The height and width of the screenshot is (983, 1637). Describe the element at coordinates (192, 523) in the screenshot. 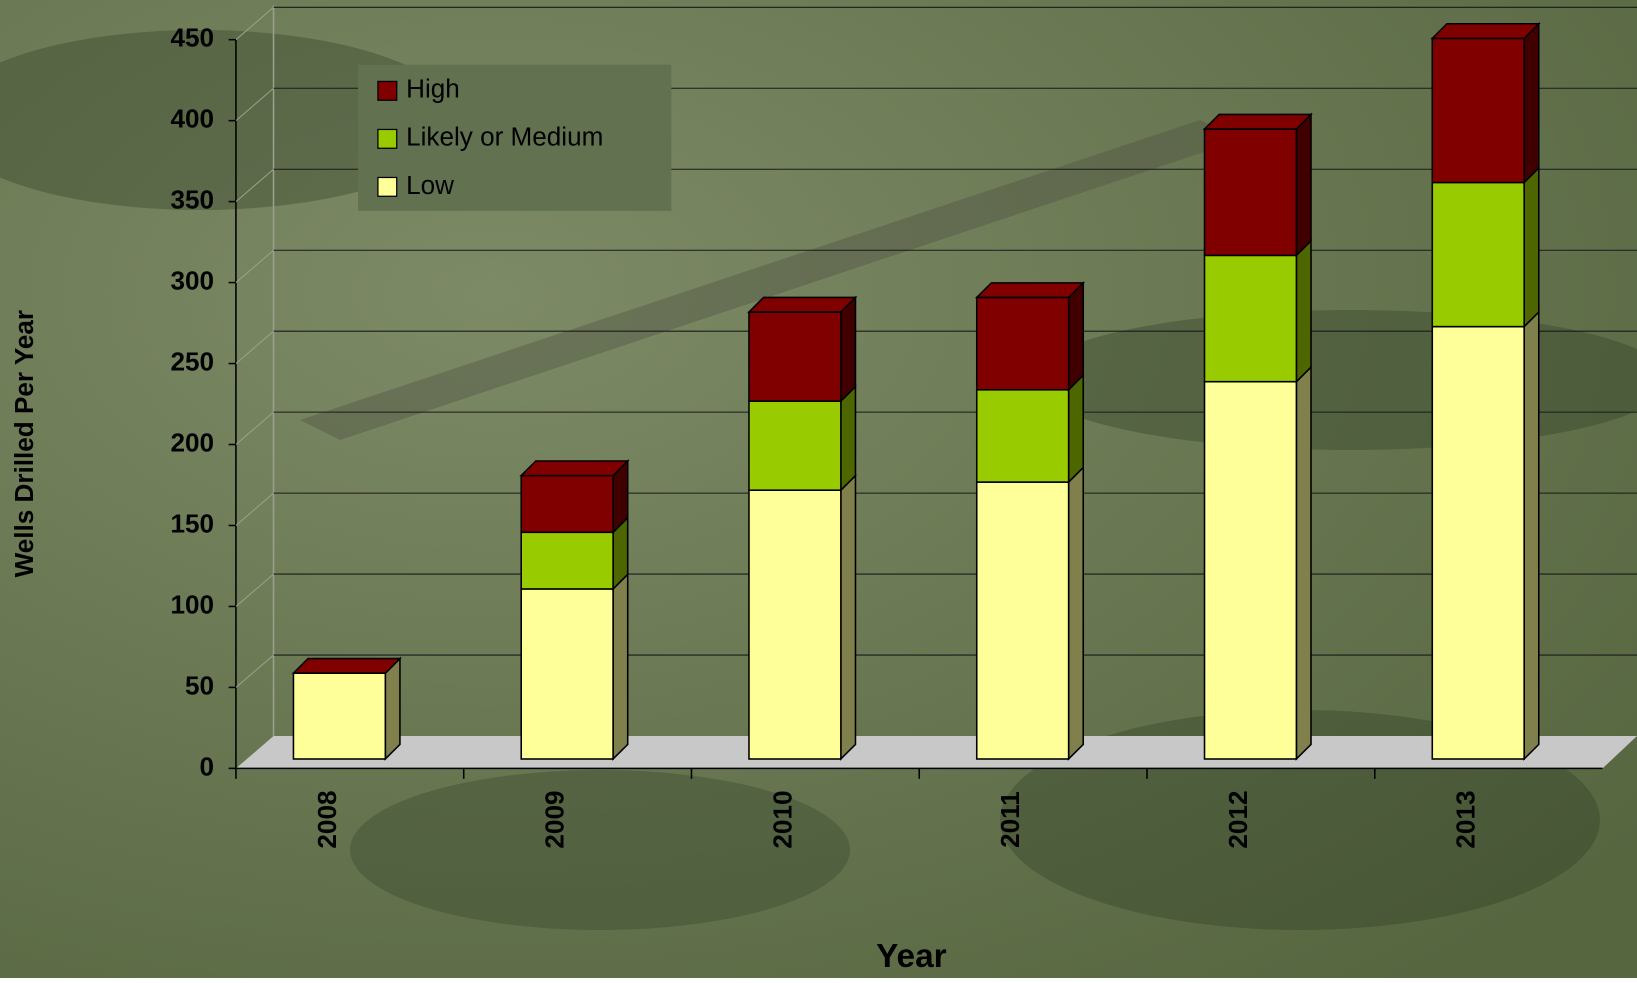

I see `y-tick-label: 150` at that location.